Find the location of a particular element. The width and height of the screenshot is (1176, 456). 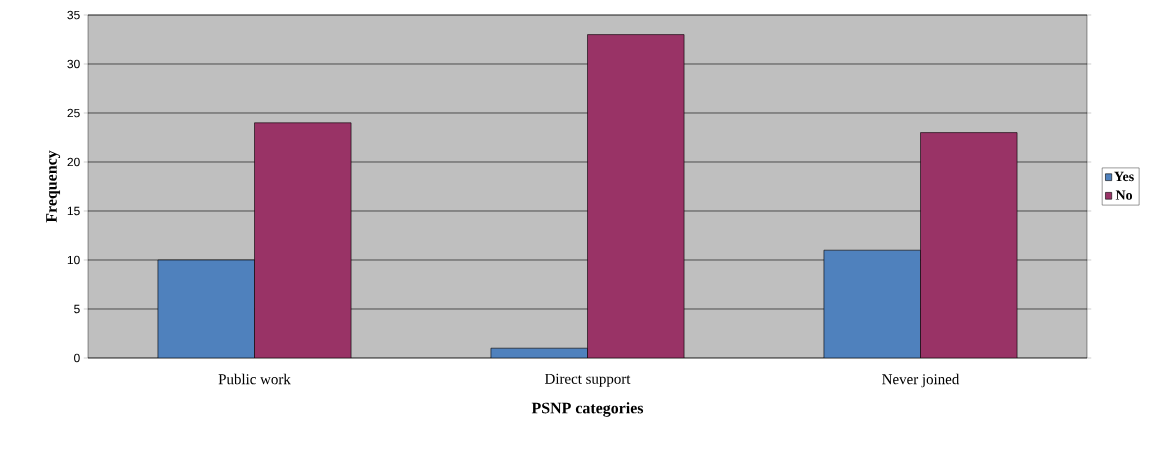

x-tick-label: Never joined is located at coordinates (921, 380).